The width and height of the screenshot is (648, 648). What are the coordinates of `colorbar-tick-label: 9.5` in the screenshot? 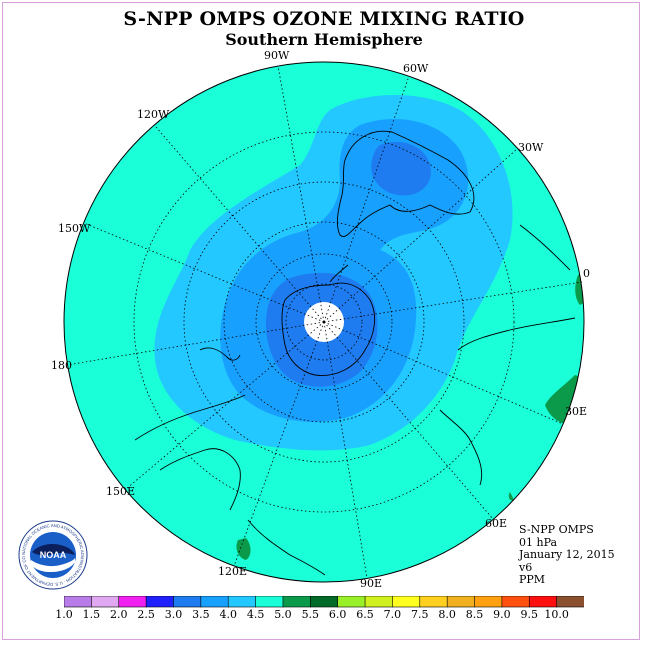 It's located at (529, 614).